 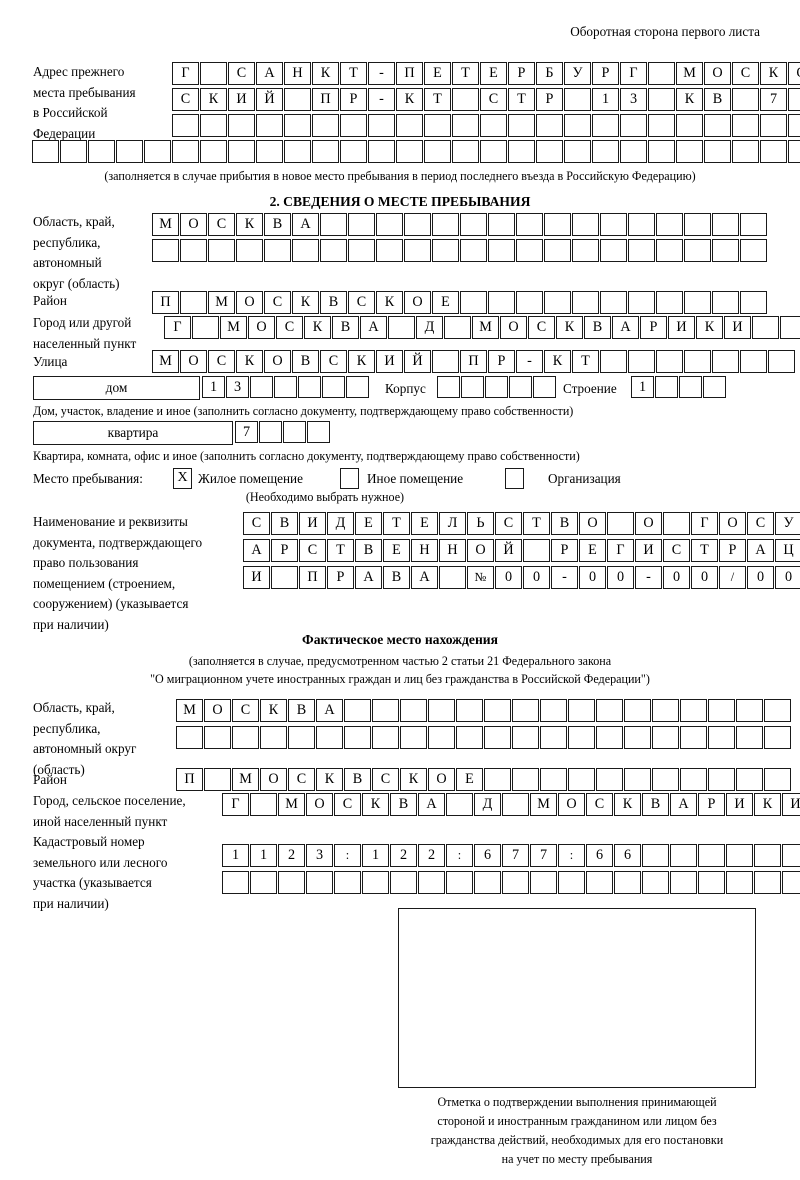 I want to click on char-cell: 0, so click(x=592, y=577).